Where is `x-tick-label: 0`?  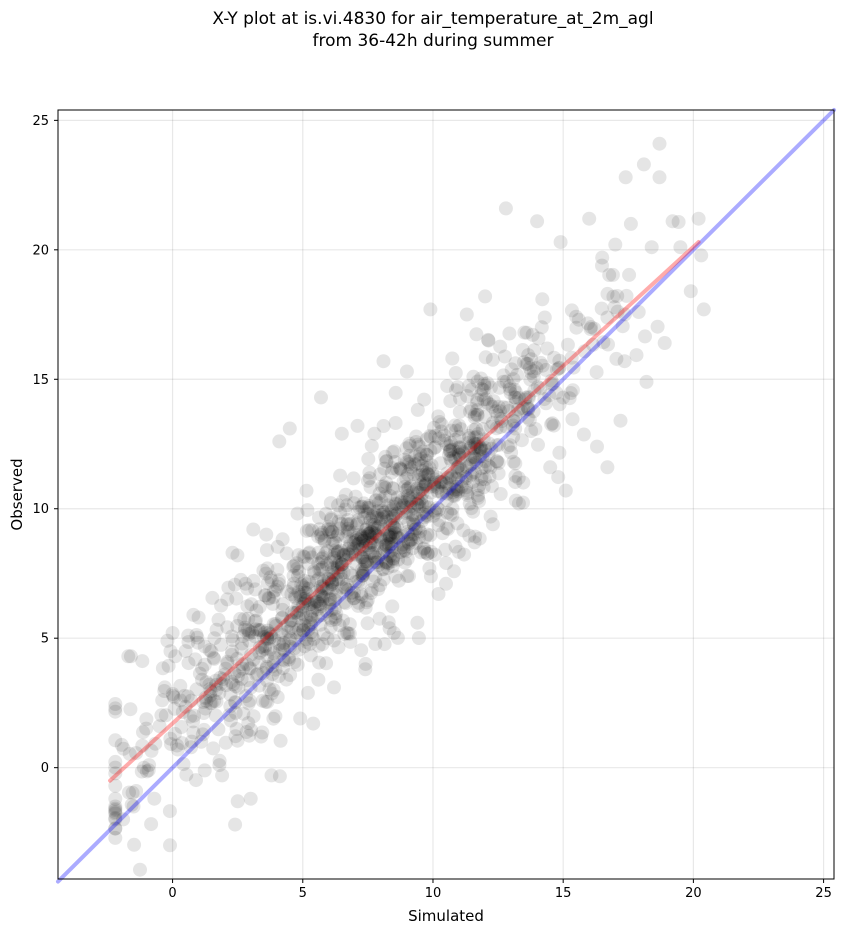
x-tick-label: 0 is located at coordinates (172, 893).